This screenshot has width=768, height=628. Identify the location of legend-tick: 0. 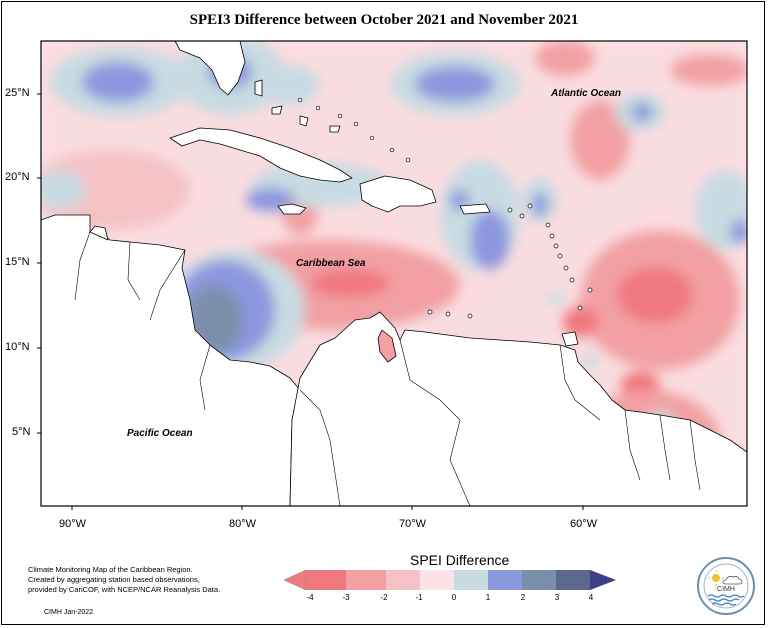
(454, 597).